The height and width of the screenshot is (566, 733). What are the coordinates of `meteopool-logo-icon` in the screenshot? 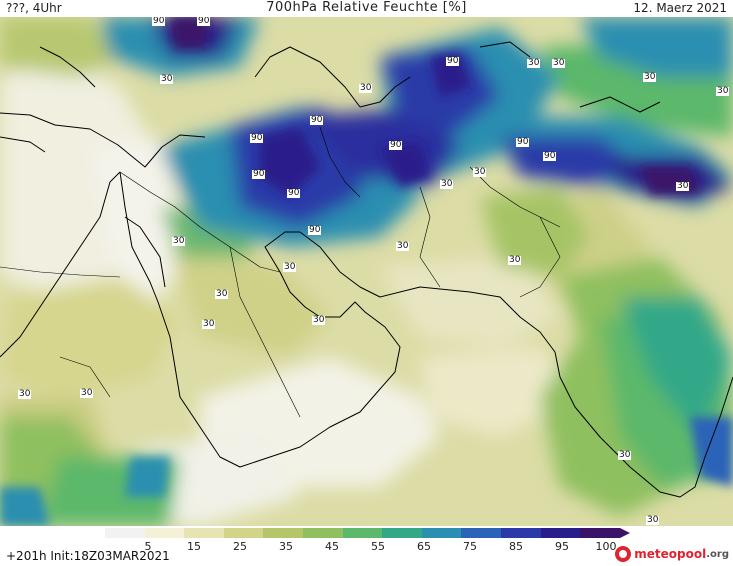 It's located at (623, 554).